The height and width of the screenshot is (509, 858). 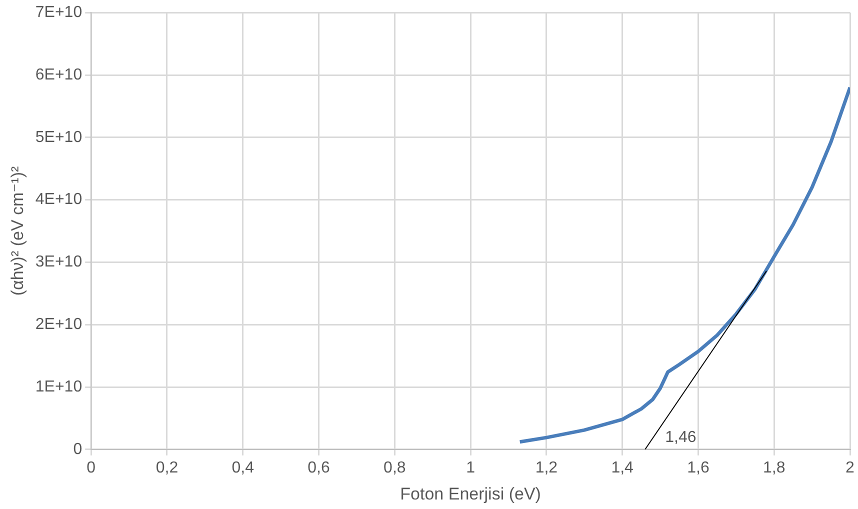 I want to click on x-tick-label: 0,8, so click(x=395, y=467).